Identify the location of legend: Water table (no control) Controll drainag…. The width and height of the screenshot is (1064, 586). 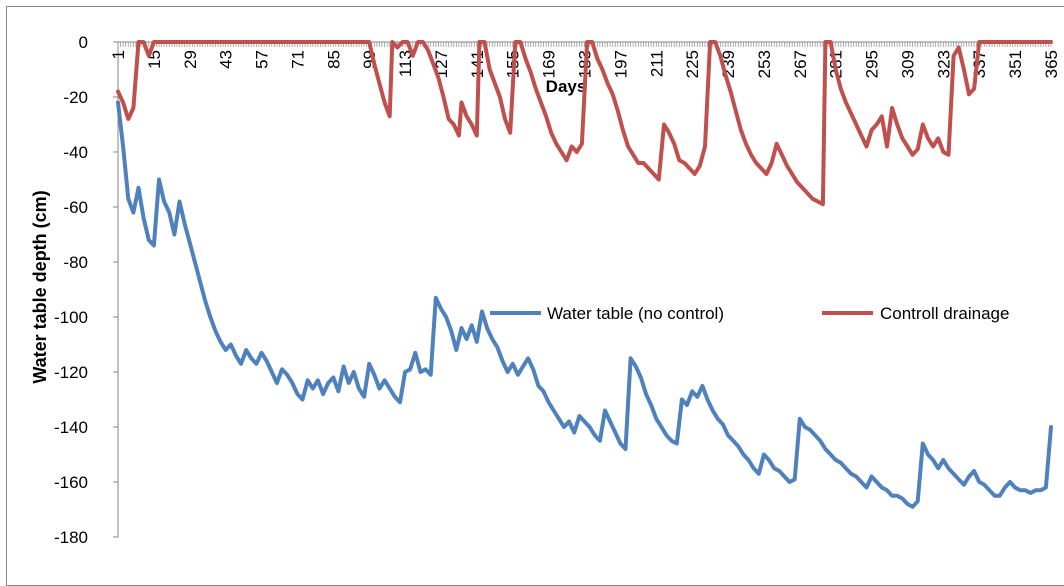
(749, 313).